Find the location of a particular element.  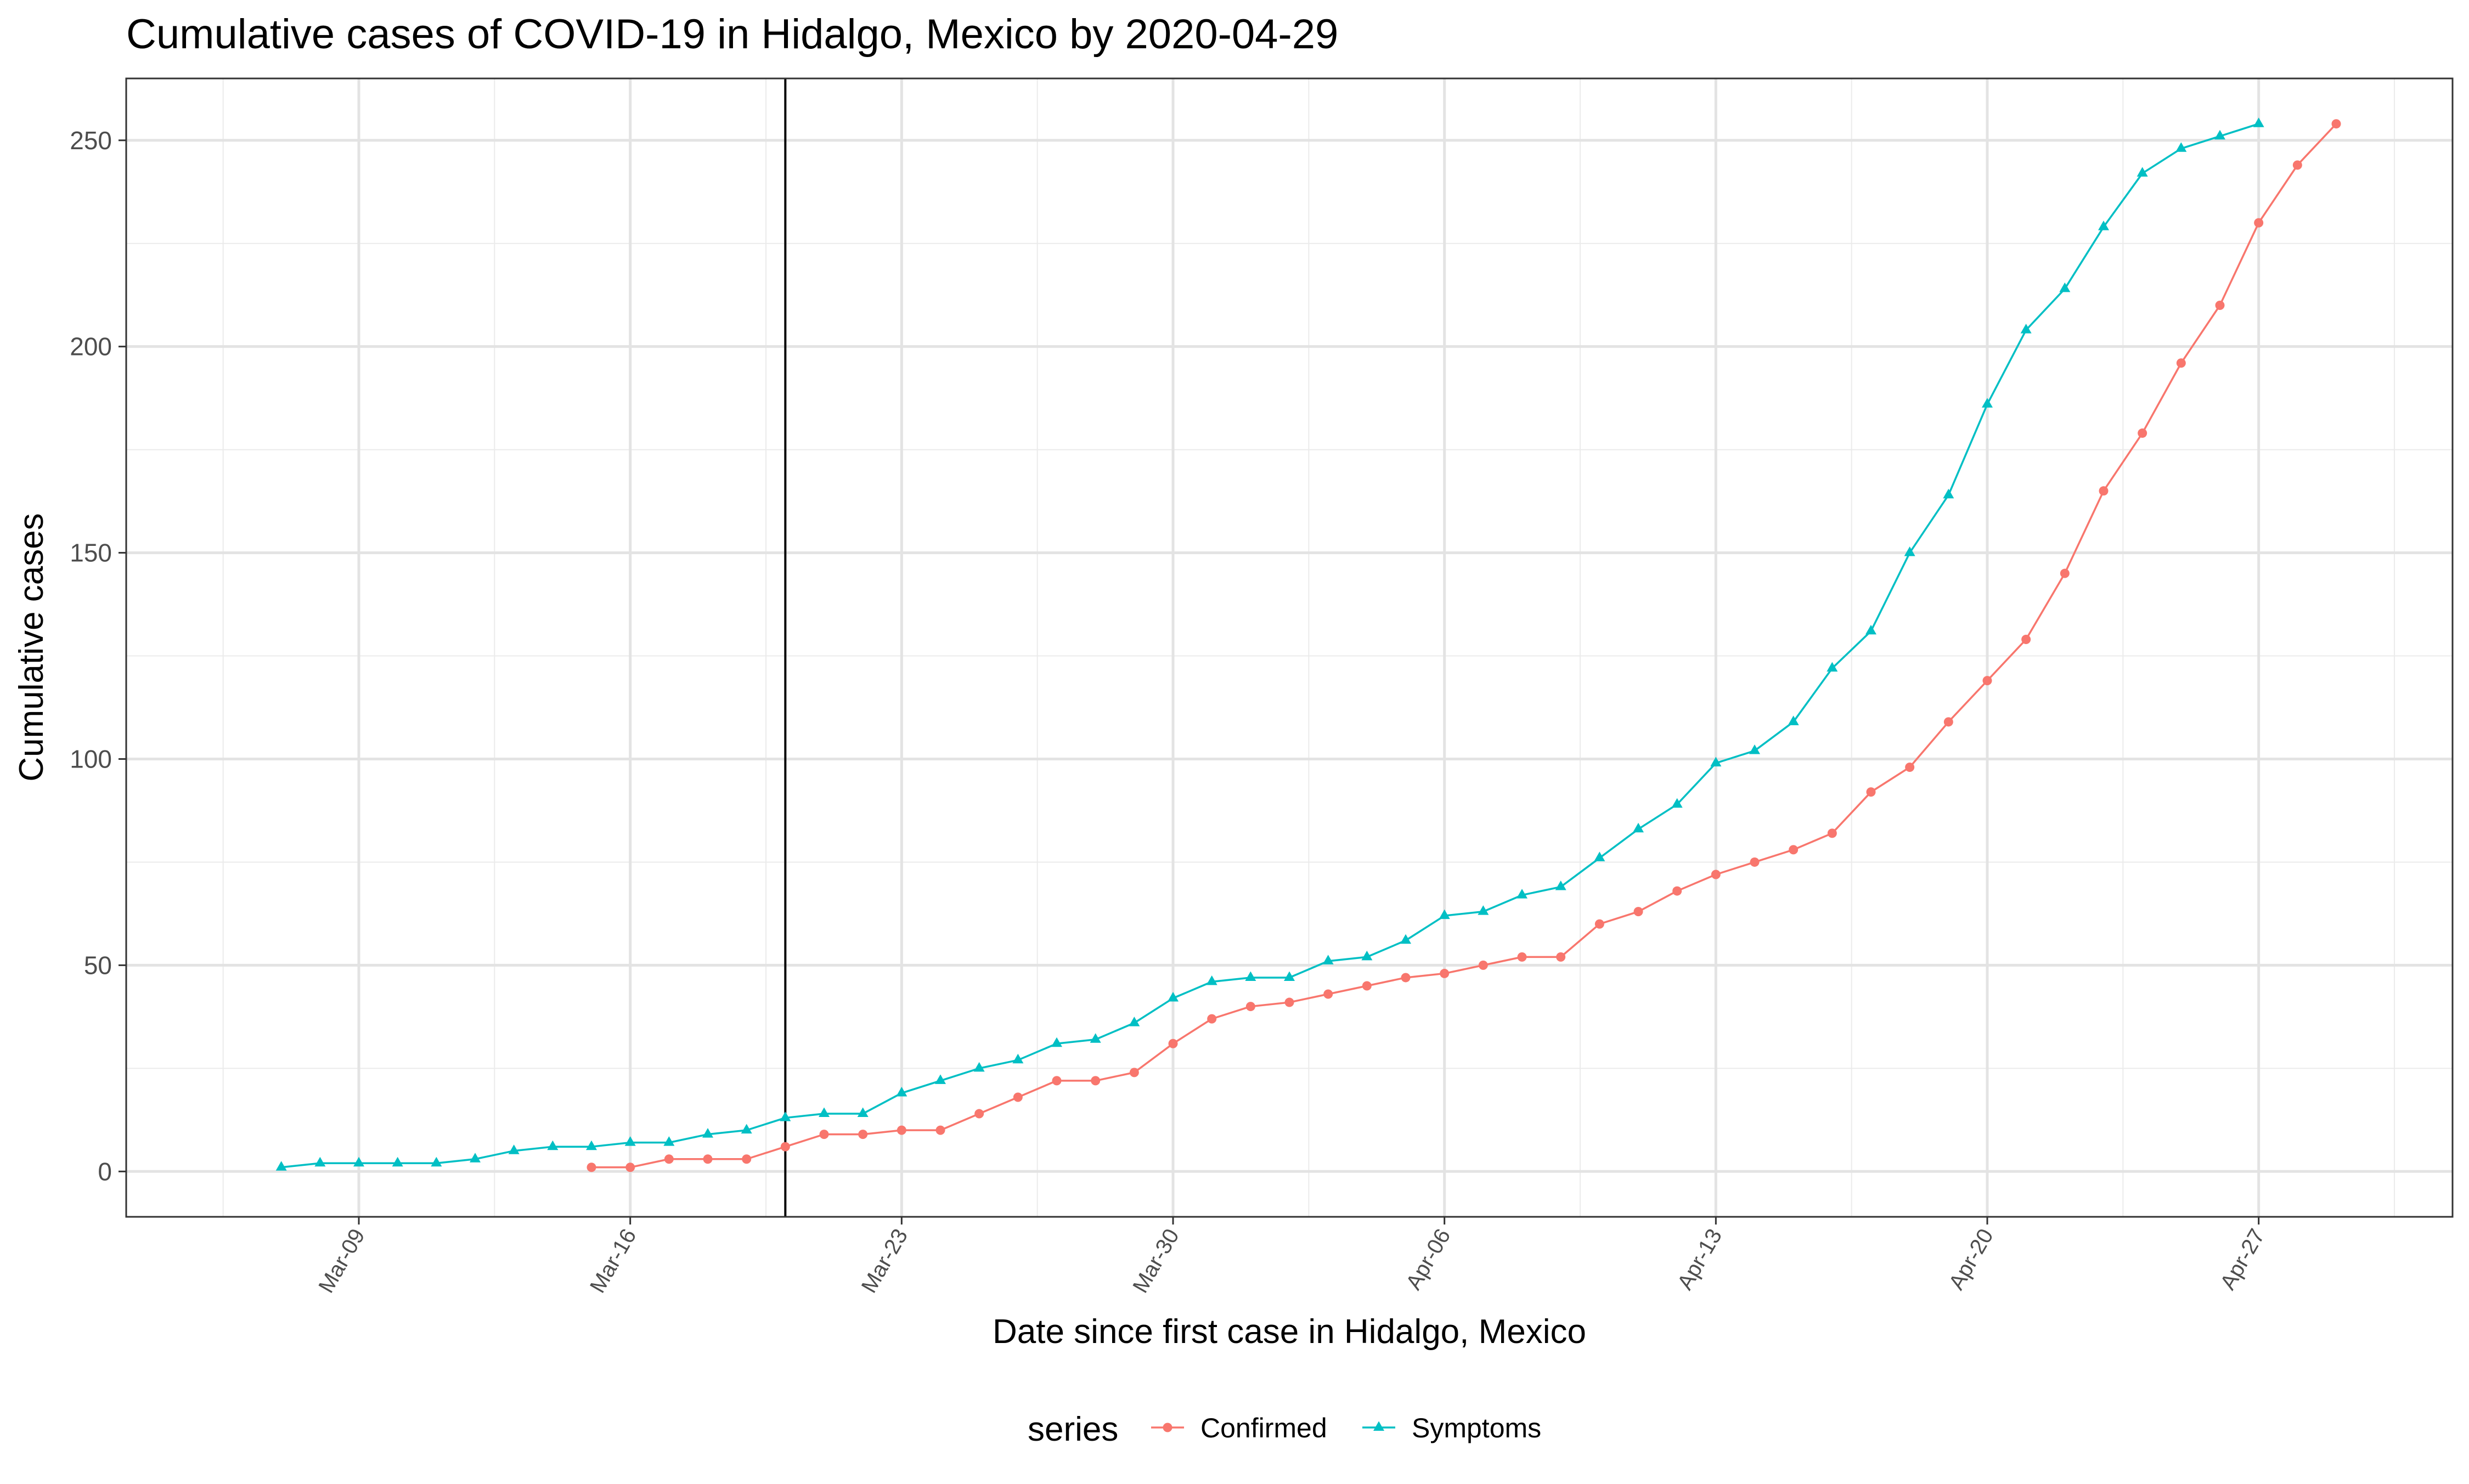

legend-item-symptoms: Symptoms is located at coordinates (1451, 1428).